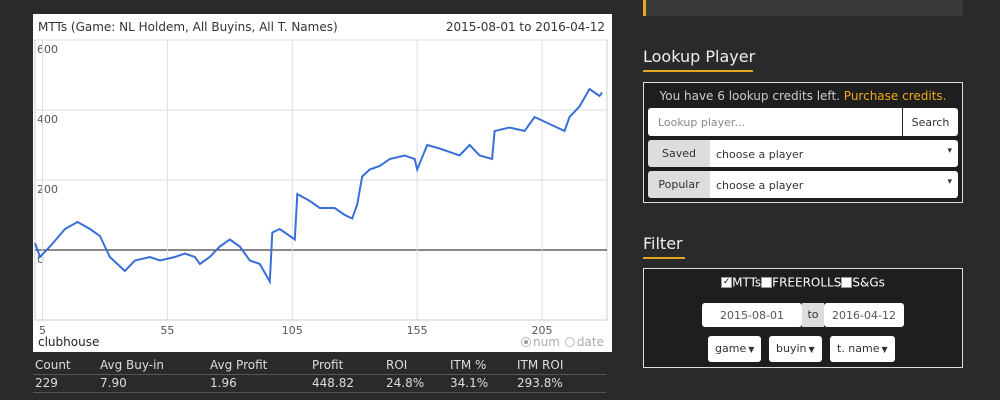 Image resolution: width=1000 pixels, height=400 pixels. I want to click on stats-header-cell: Count, so click(53, 365).